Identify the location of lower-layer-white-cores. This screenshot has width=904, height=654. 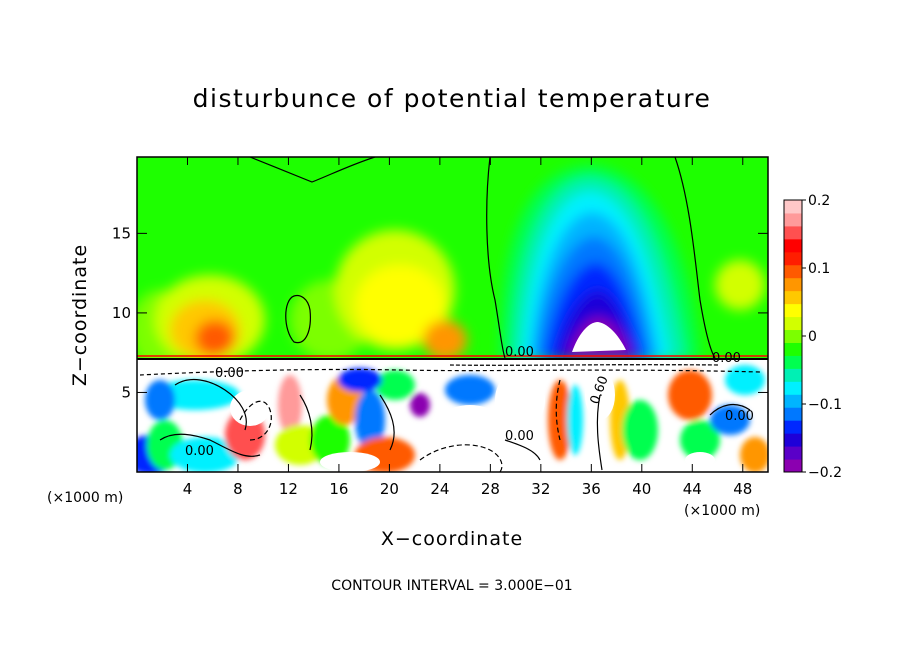
(472, 421).